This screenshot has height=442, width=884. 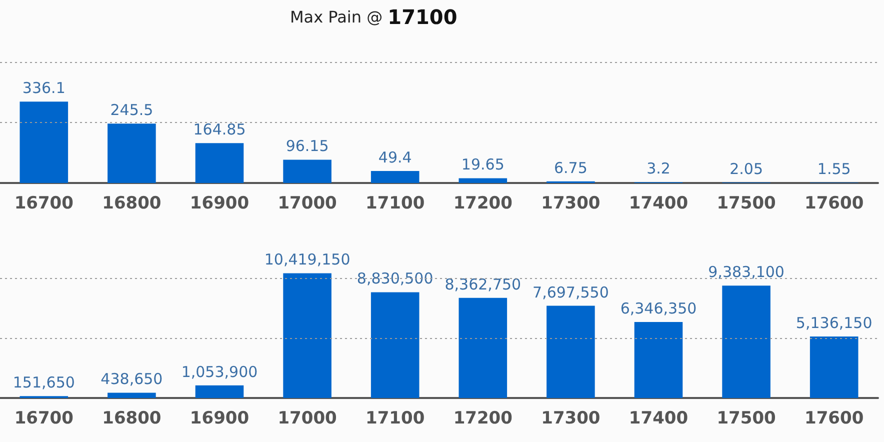 I want to click on data-label: 1,053,900, so click(x=219, y=371).